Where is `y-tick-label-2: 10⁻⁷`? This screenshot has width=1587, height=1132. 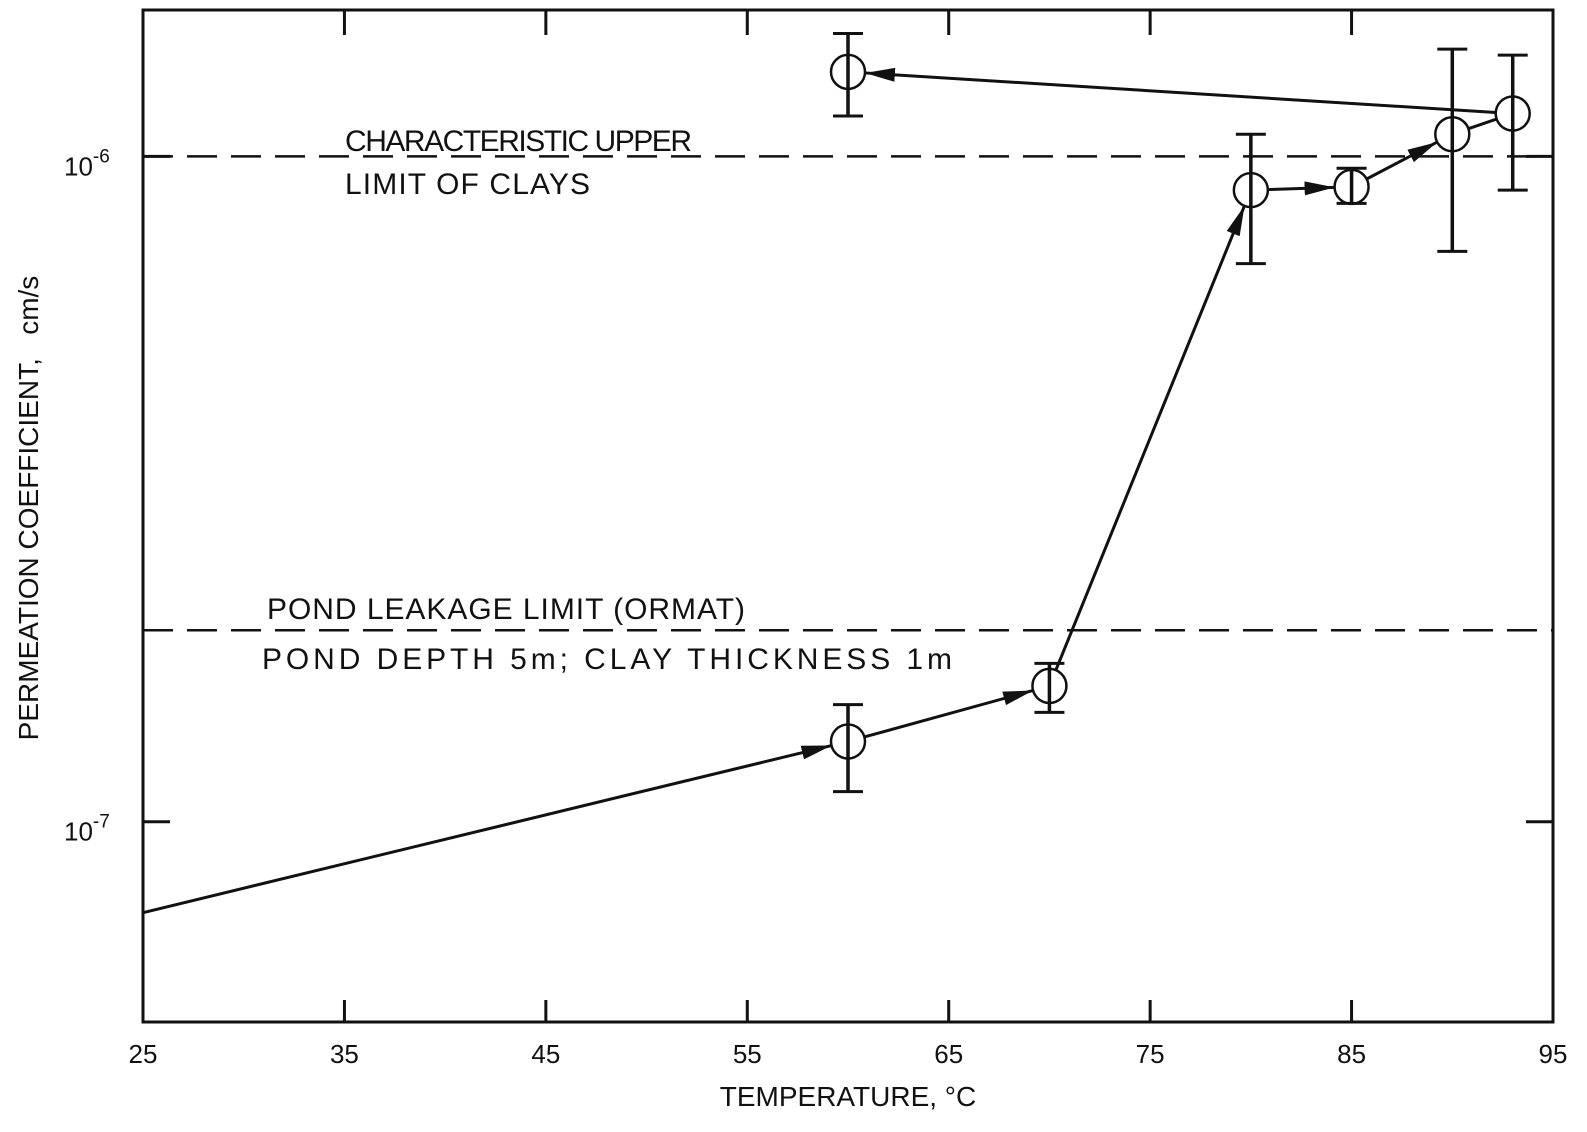
y-tick-label-2: 10⁻⁷ is located at coordinates (87, 829).